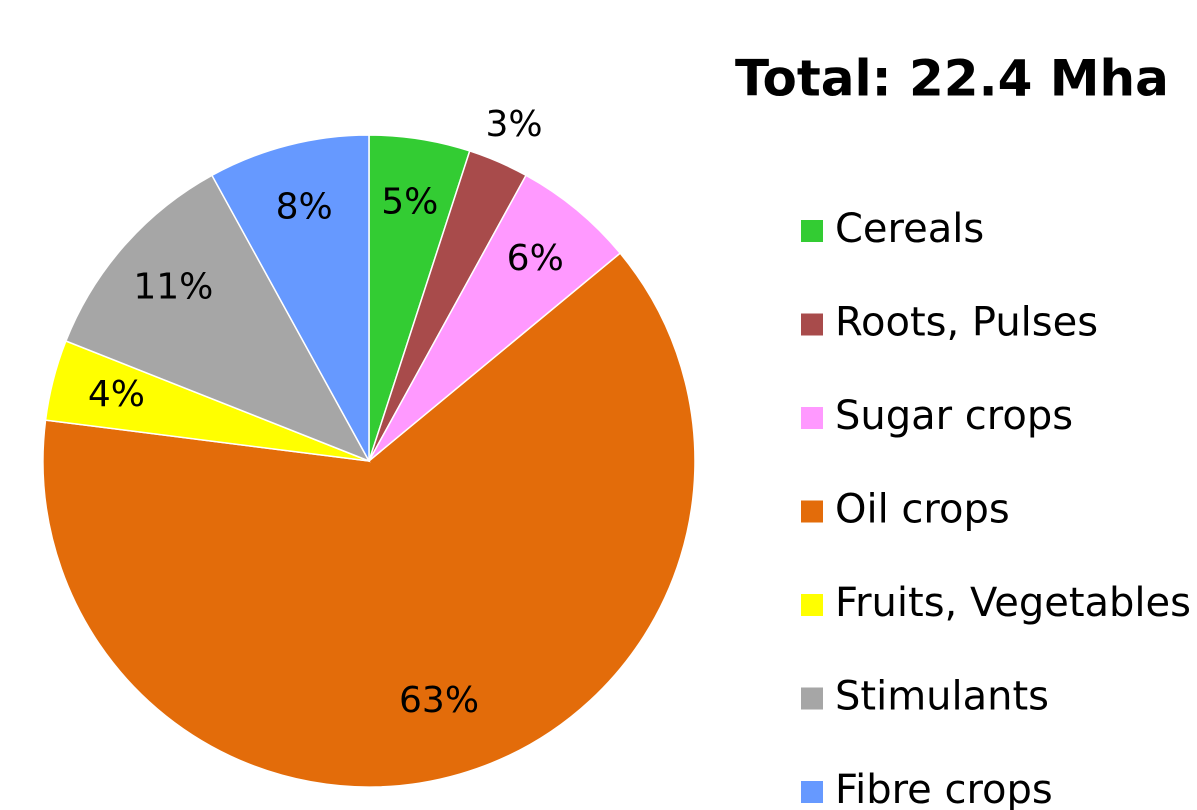  What do you see at coordinates (944, 788) in the screenshot?
I see `legend-label: Fibre crops` at bounding box center [944, 788].